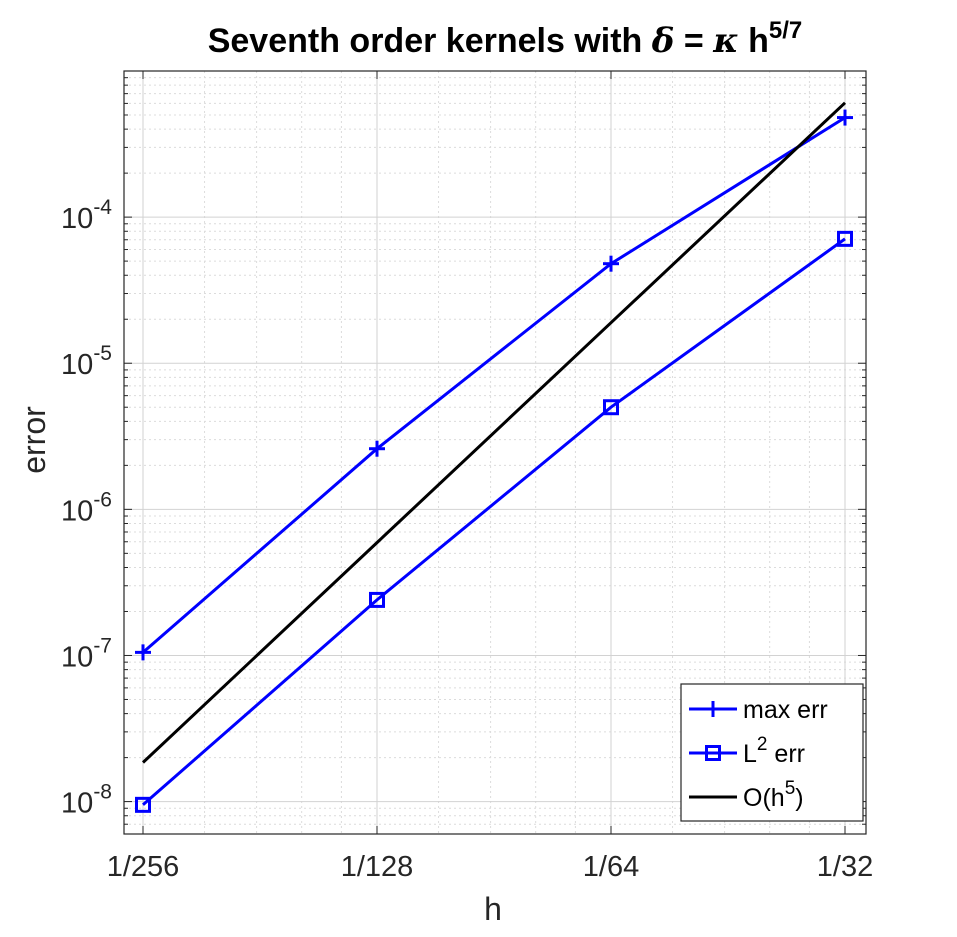  I want to click on x-tick-label: 1/128, so click(377, 867).